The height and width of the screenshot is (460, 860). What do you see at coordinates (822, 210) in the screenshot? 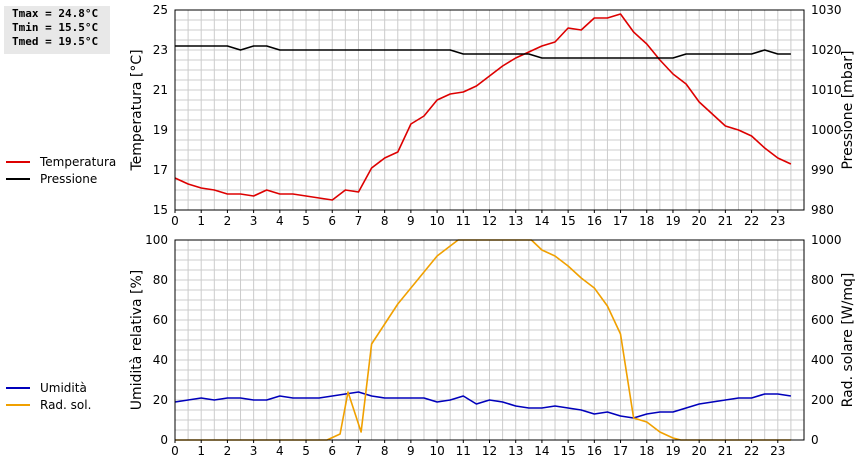
I see `panel-1-y-right-tick-label: 980` at bounding box center [822, 210].